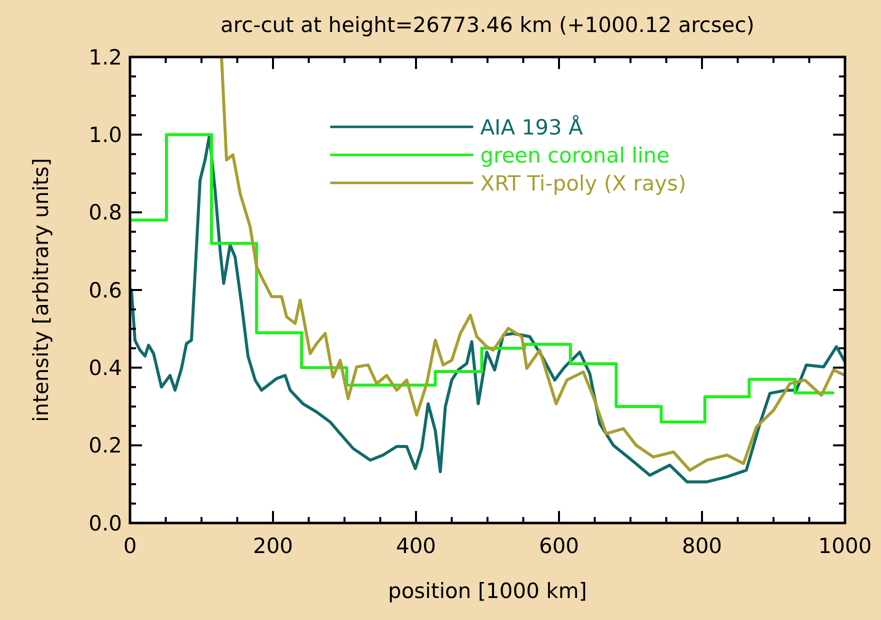 Image resolution: width=881 pixels, height=620 pixels. I want to click on x-tick-label: 600, so click(559, 546).